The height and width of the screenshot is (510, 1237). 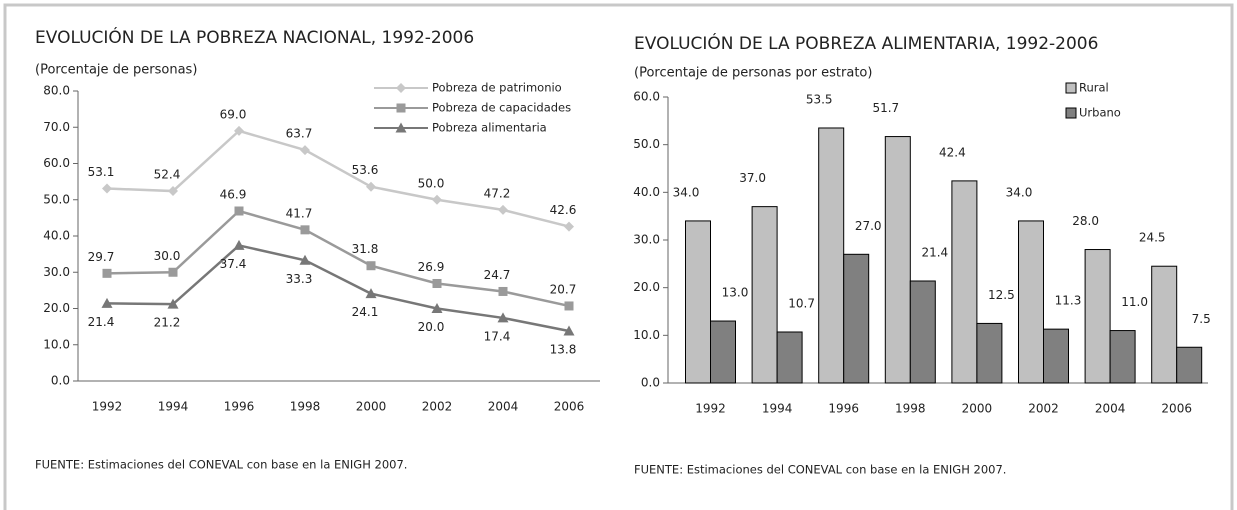 I want to click on x-tick-label: 1992, so click(x=710, y=409).